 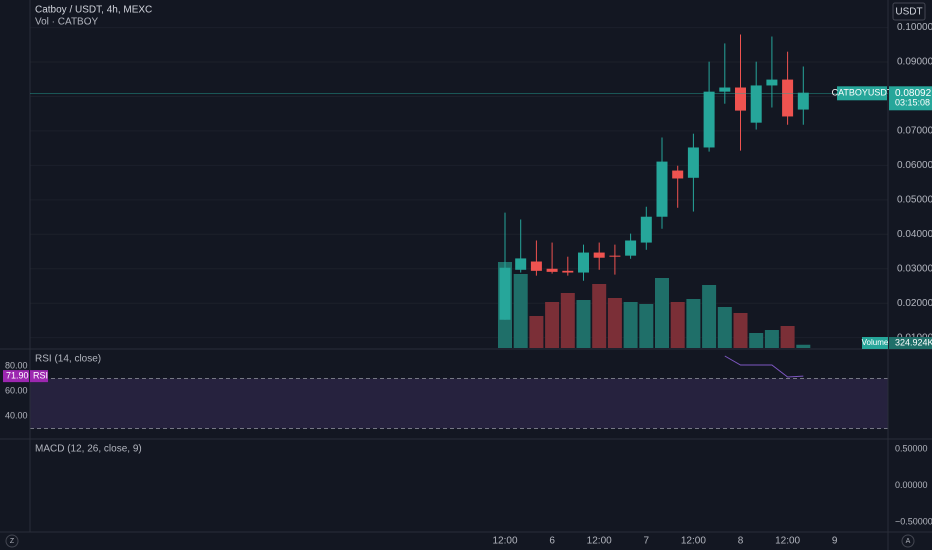 What do you see at coordinates (835, 541) in the screenshot?
I see `x-tick-label: 9` at bounding box center [835, 541].